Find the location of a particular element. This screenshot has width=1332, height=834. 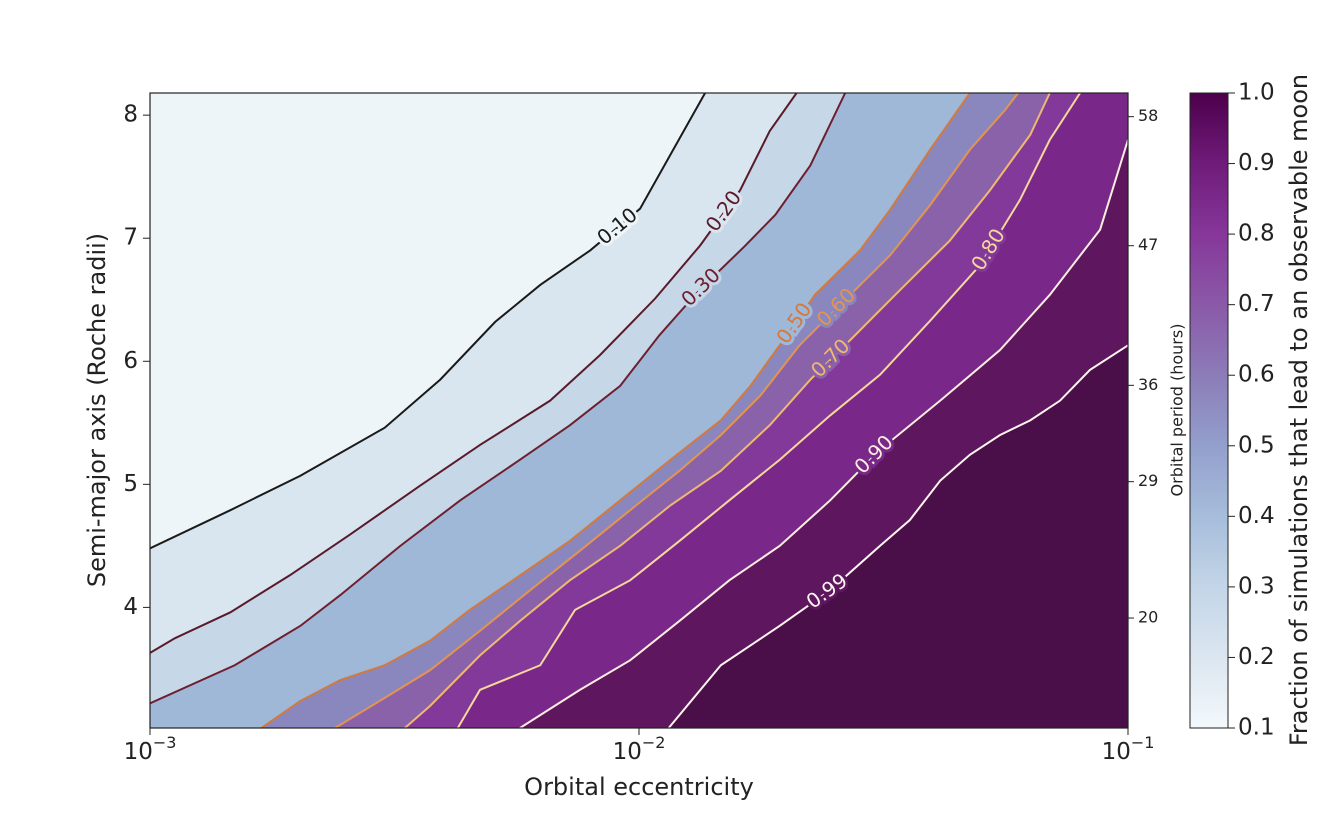

y-tick-label: 5 is located at coordinates (130, 484).